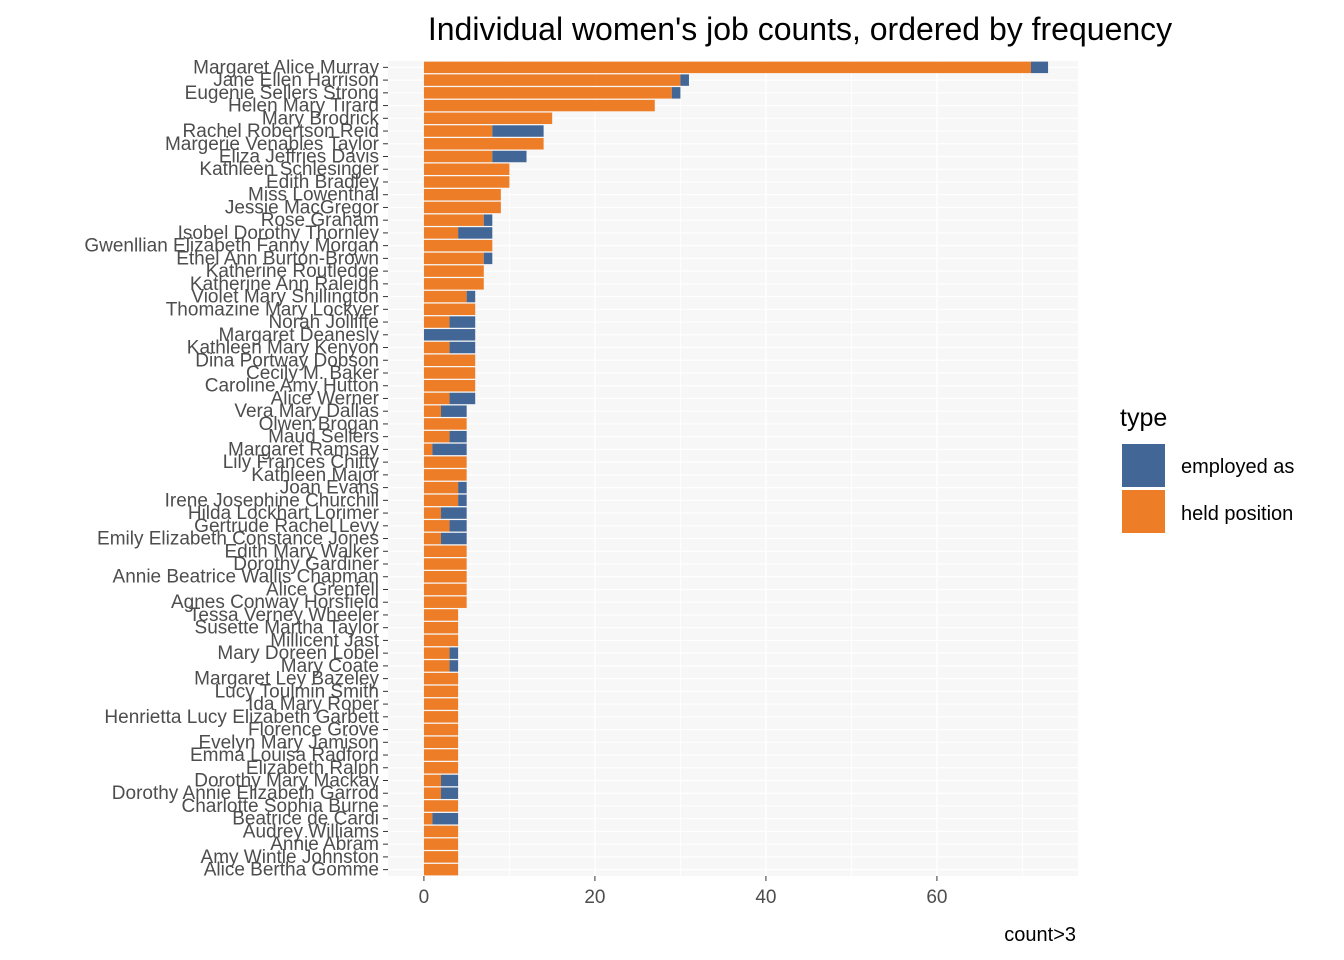 This screenshot has width=1344, height=960. What do you see at coordinates (594, 897) in the screenshot?
I see `x-tick-label: 20` at bounding box center [594, 897].